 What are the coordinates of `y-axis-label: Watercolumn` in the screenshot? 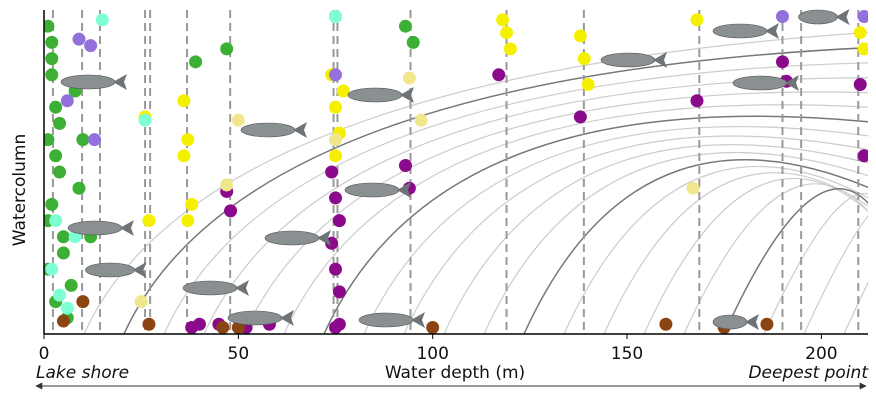 It's located at (20, 190).